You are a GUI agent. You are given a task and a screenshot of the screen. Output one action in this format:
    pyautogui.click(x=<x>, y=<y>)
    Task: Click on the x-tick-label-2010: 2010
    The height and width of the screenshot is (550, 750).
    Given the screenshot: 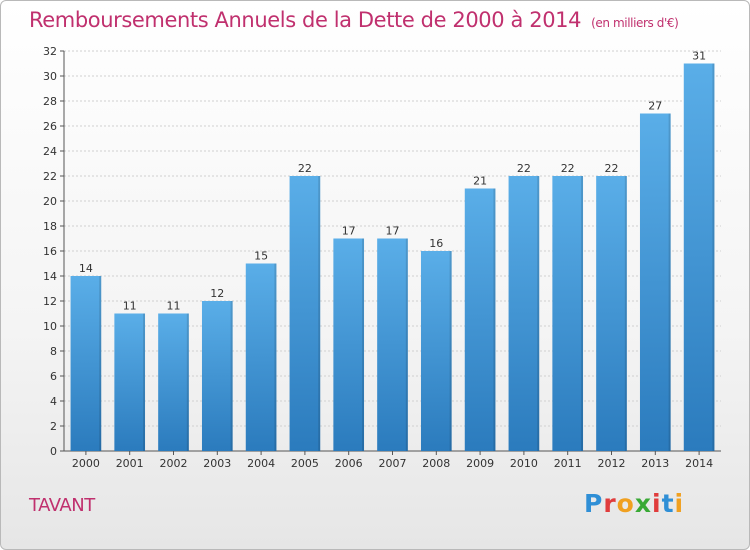 What is the action you would take?
    pyautogui.click(x=524, y=463)
    